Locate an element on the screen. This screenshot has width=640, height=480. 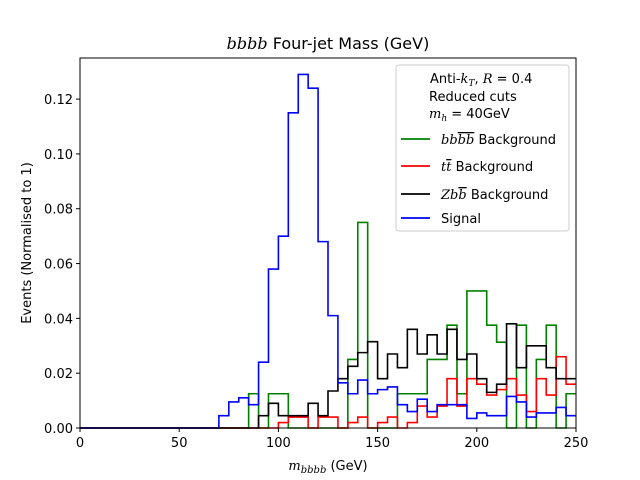
x-tick-label: 150 is located at coordinates (377, 443).